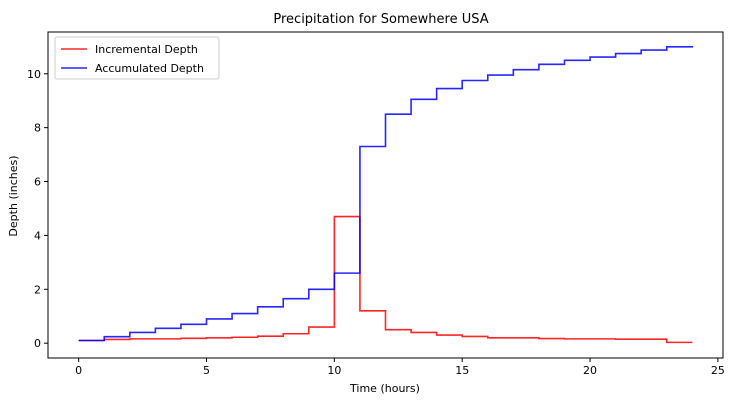 This screenshot has width=738, height=417. I want to click on legend-label: Incremental Depth, so click(146, 49).